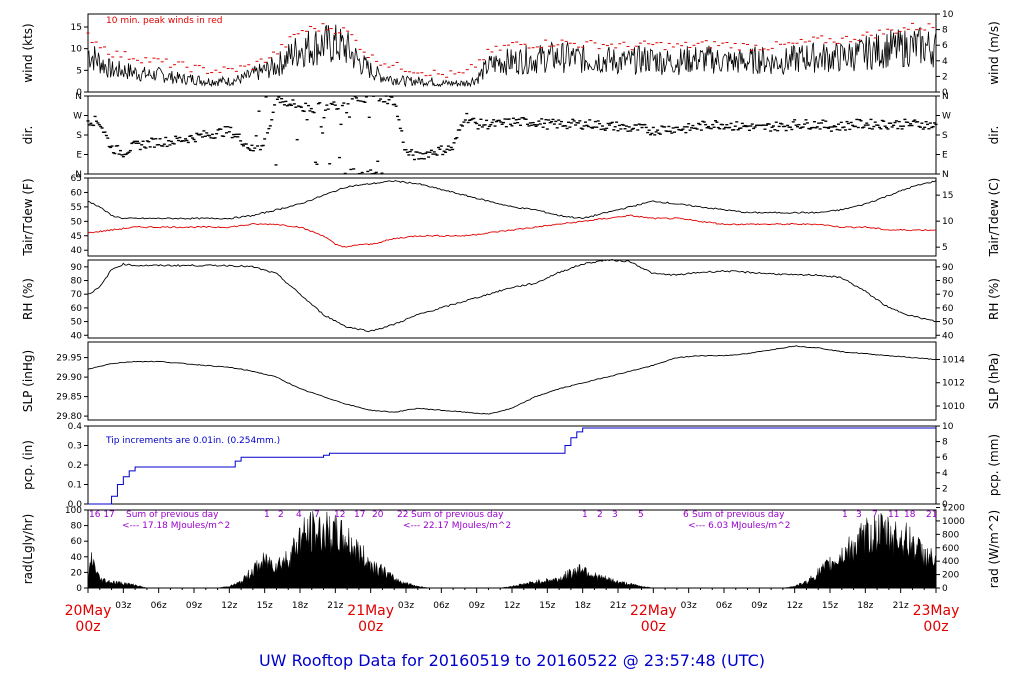 Image resolution: width=1024 pixels, height=700 pixels. What do you see at coordinates (73, 511) in the screenshot?
I see `left-tick-label: 100` at bounding box center [73, 511].